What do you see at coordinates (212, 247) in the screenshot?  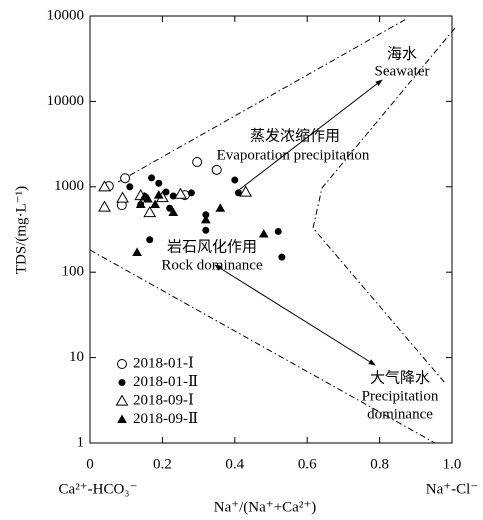 I see `annotation: 岩石风化作用` at bounding box center [212, 247].